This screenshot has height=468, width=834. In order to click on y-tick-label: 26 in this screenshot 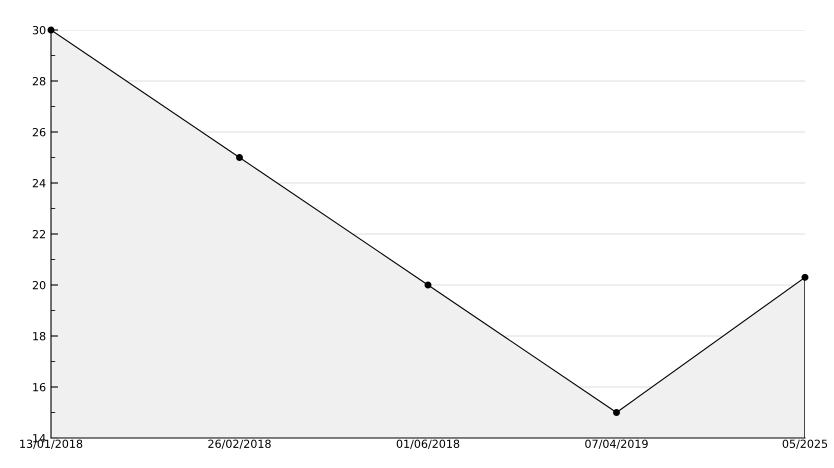, I will do `click(39, 132)`.